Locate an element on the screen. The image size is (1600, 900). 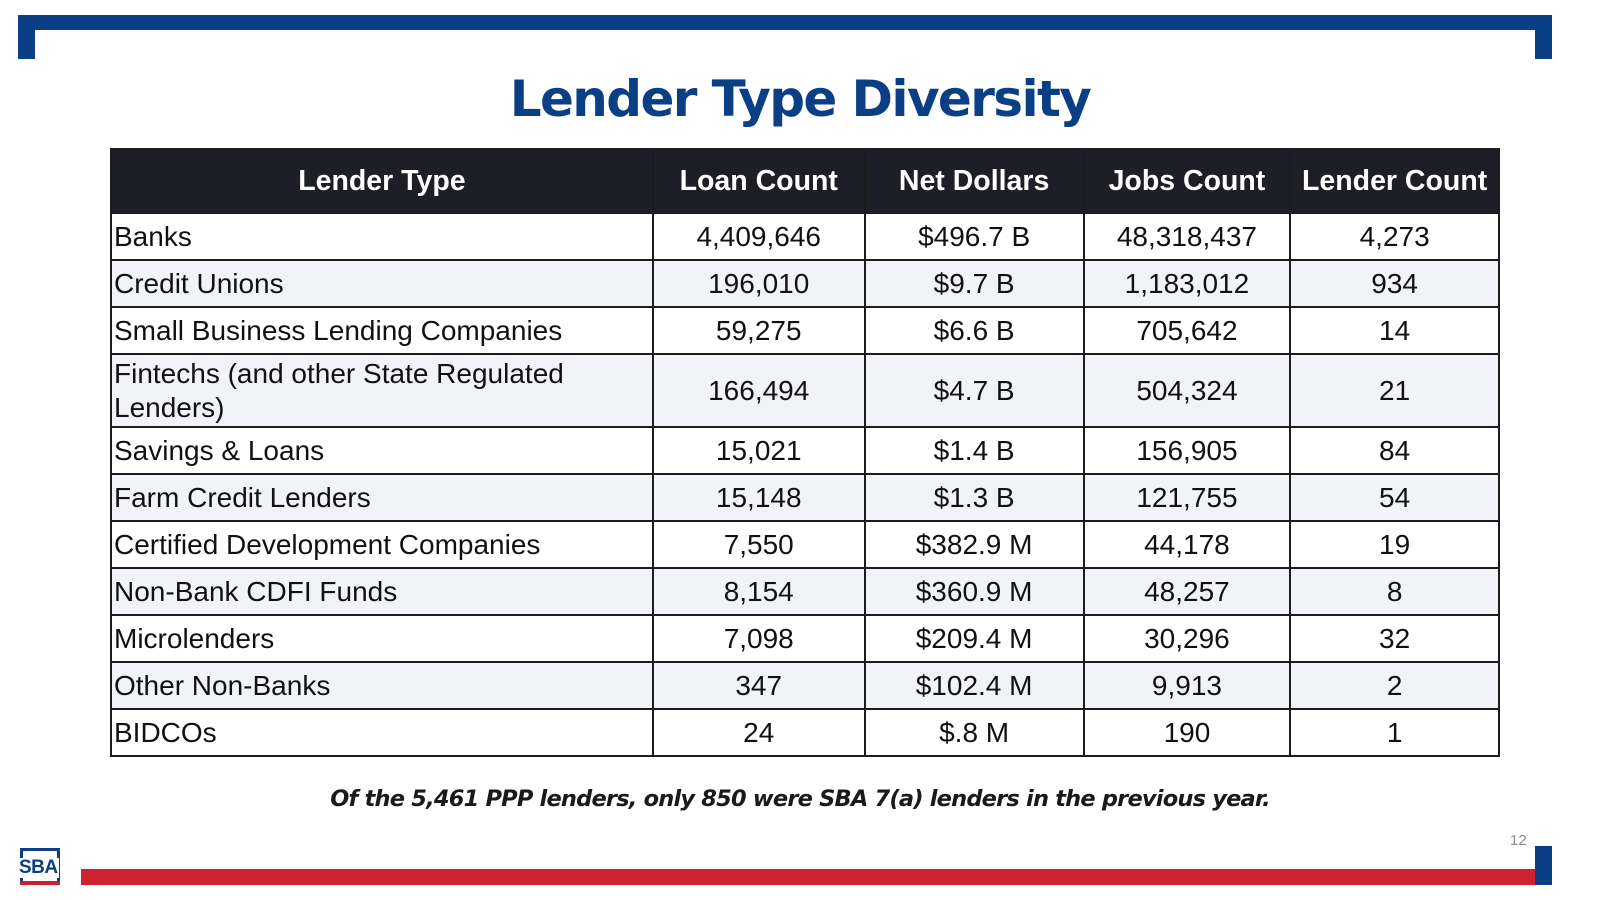
cell-lender-type: Small Business Lending Companies is located at coordinates (382, 330).